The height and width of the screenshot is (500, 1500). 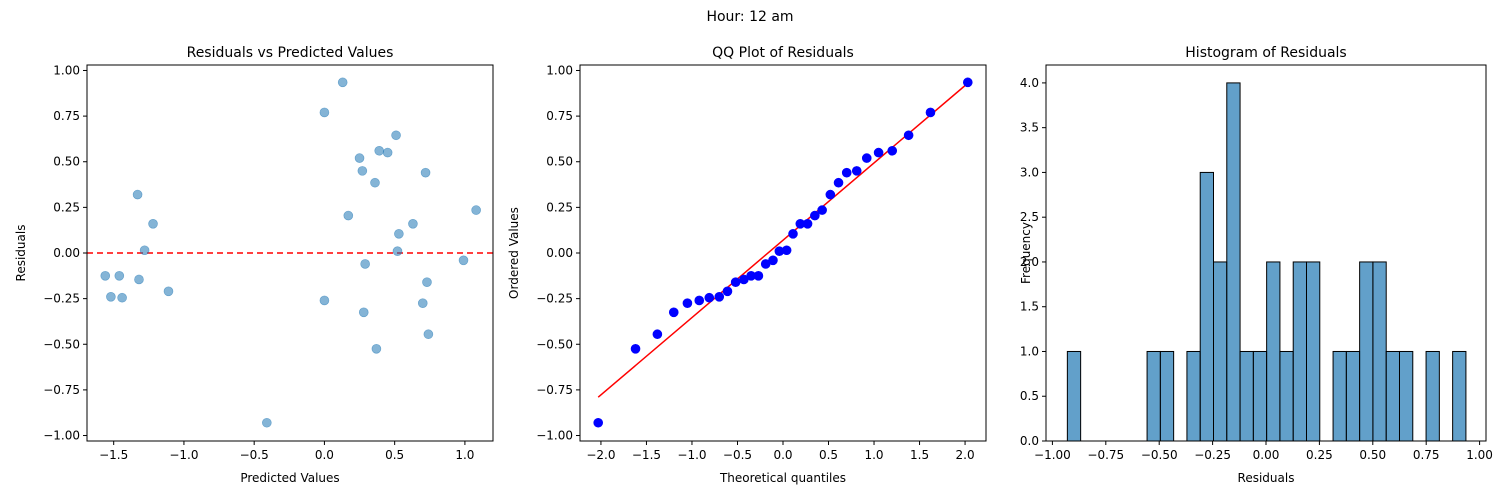 I want to click on x-tick-label: −0.75, so click(x=1105, y=455).